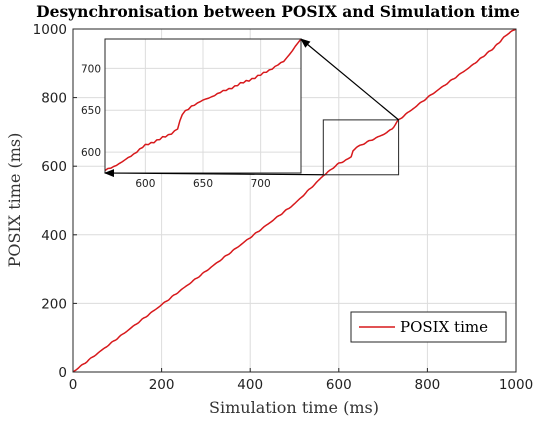 The height and width of the screenshot is (425, 550). What do you see at coordinates (14, 200) in the screenshot?
I see `y-axis-label: POSIX time (ms)` at bounding box center [14, 200].